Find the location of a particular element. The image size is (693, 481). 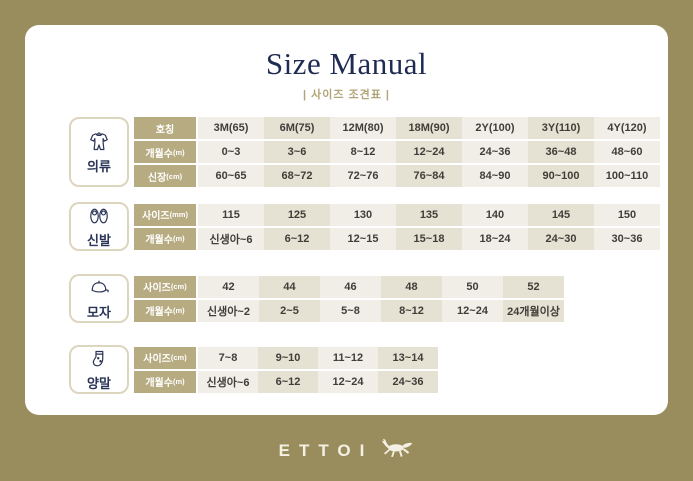

category-box-hat: 모자 is located at coordinates (99, 298).